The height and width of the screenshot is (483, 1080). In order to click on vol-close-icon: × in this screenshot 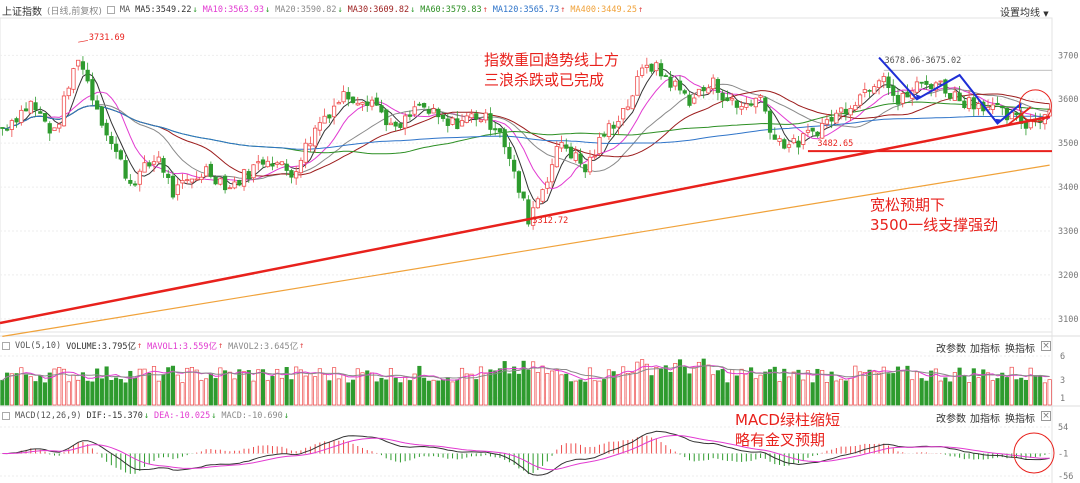, I will do `click(1046, 346)`.